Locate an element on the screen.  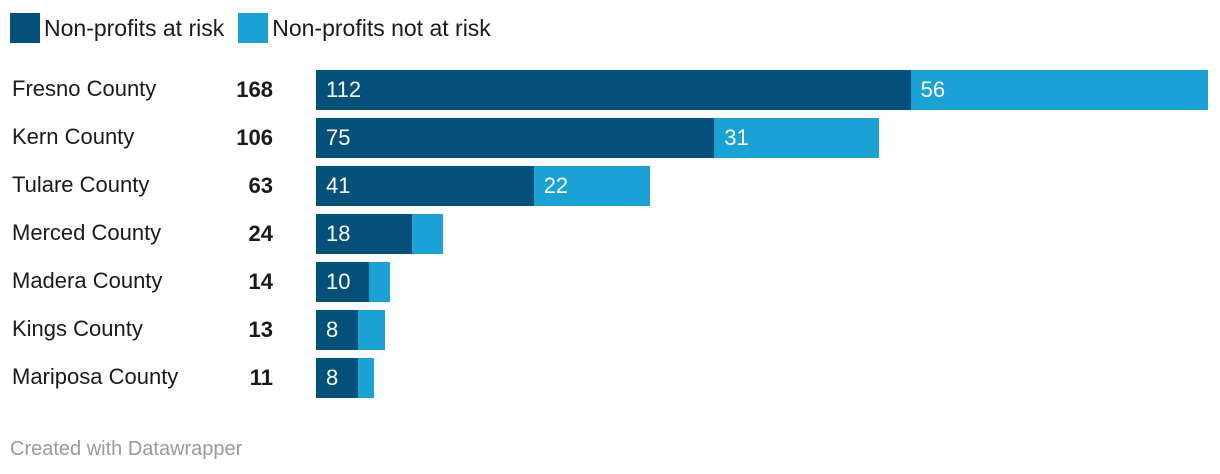
legend-item-not-at-risk: Non-profits not at risk is located at coordinates (364, 28).